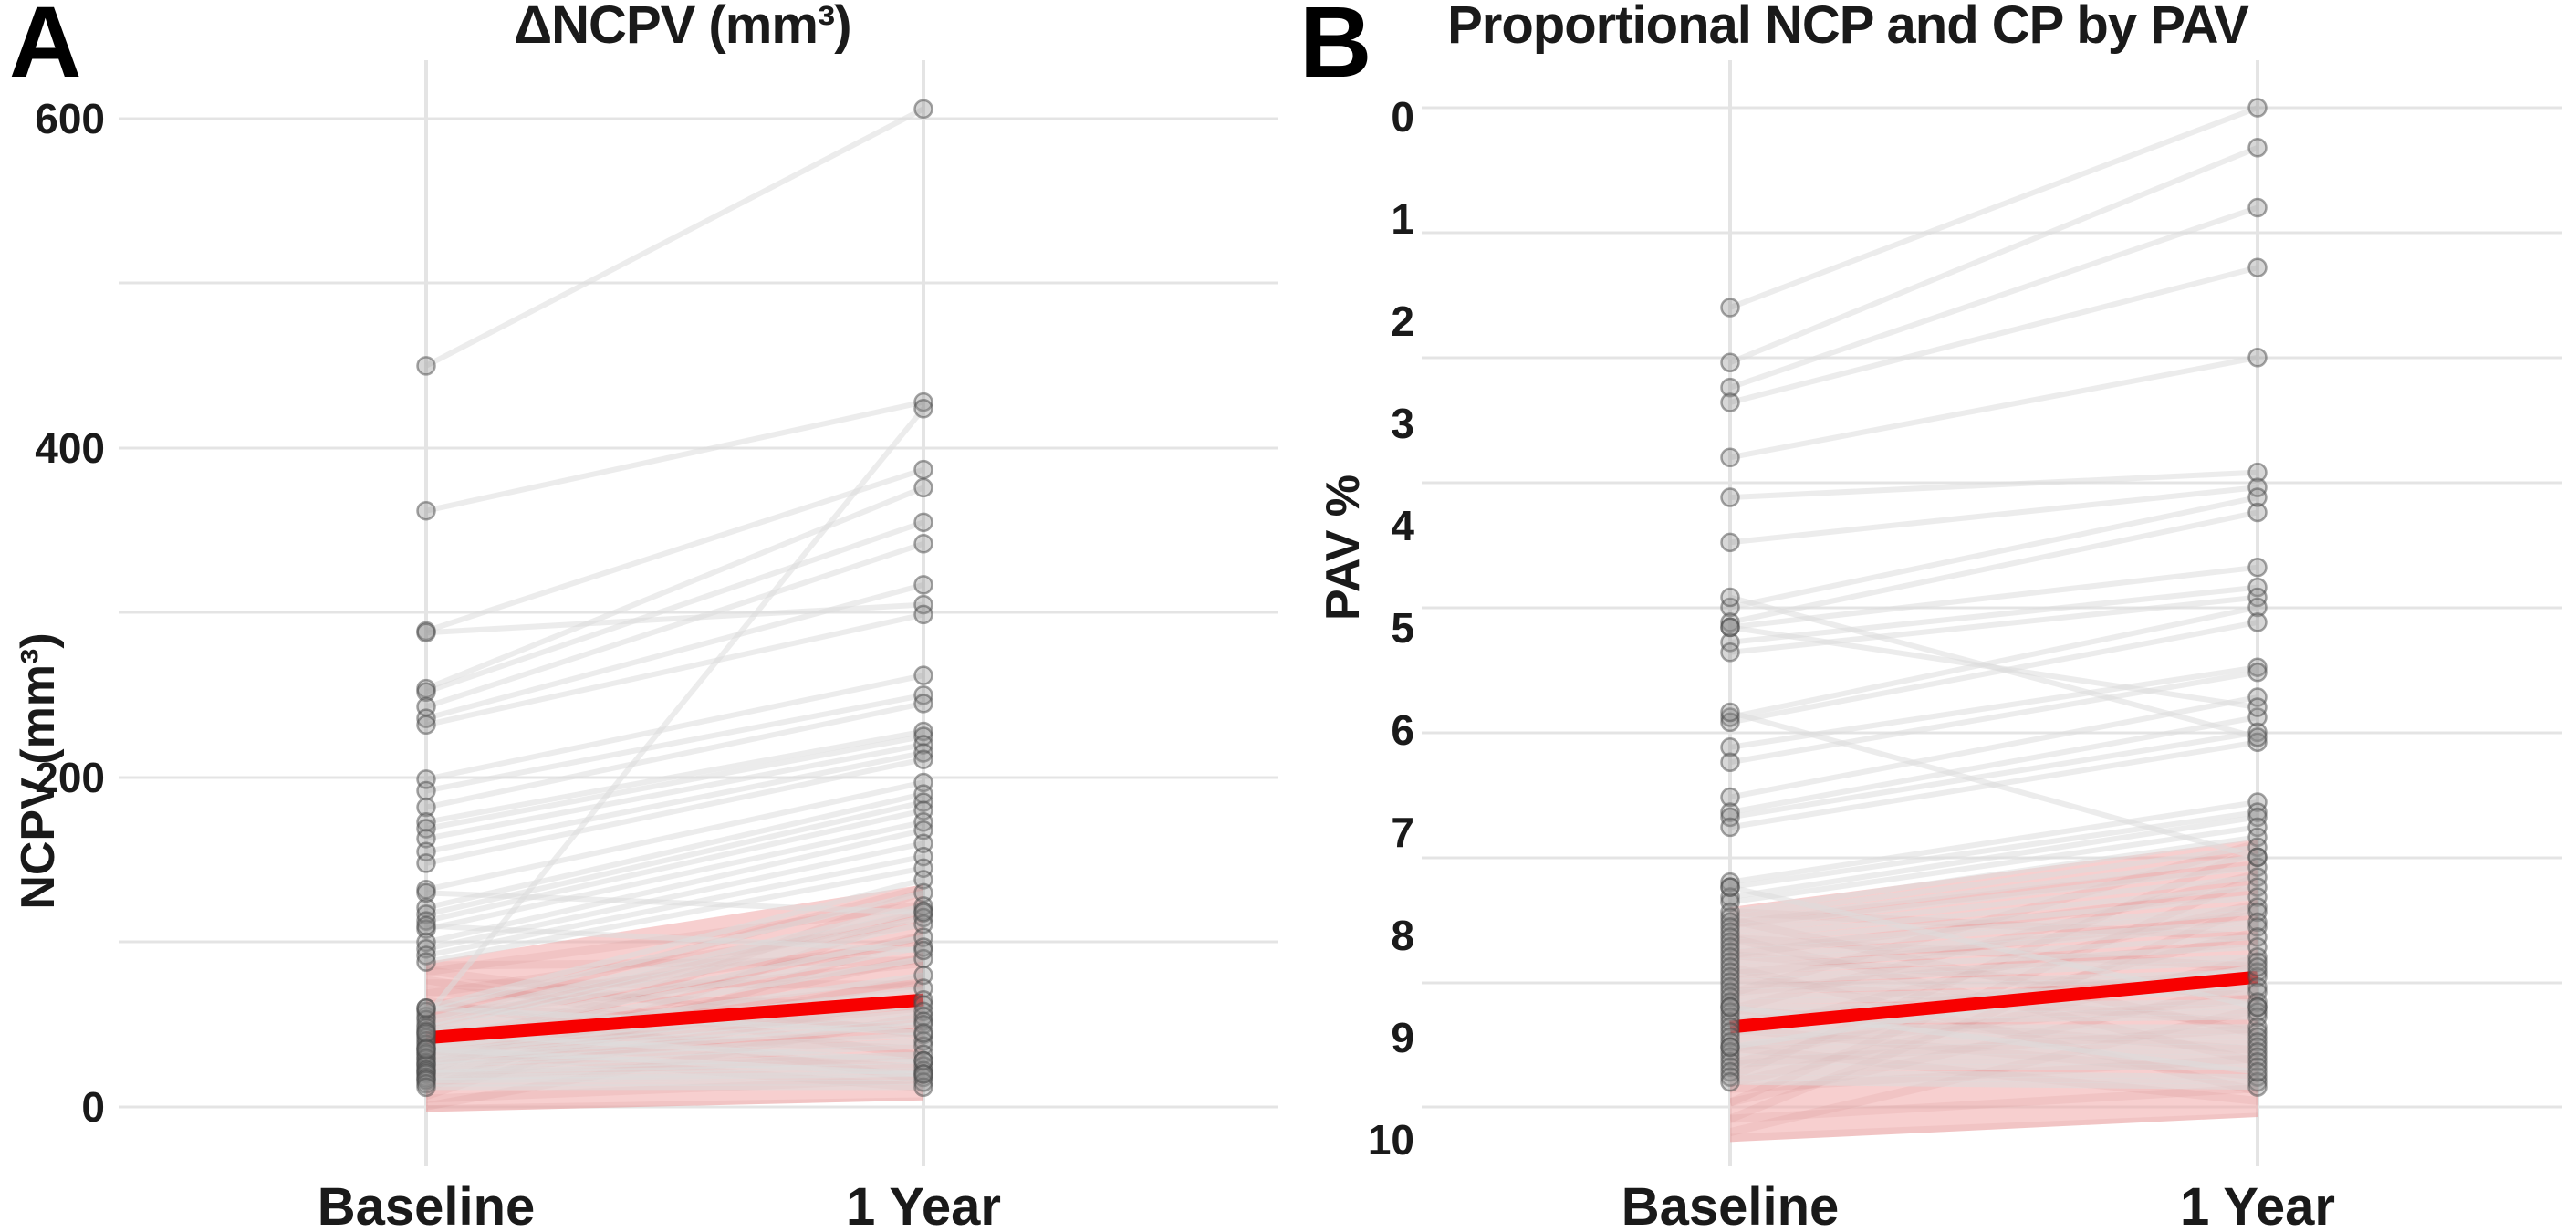  I want to click on y-tick-label: 600, so click(70, 118).